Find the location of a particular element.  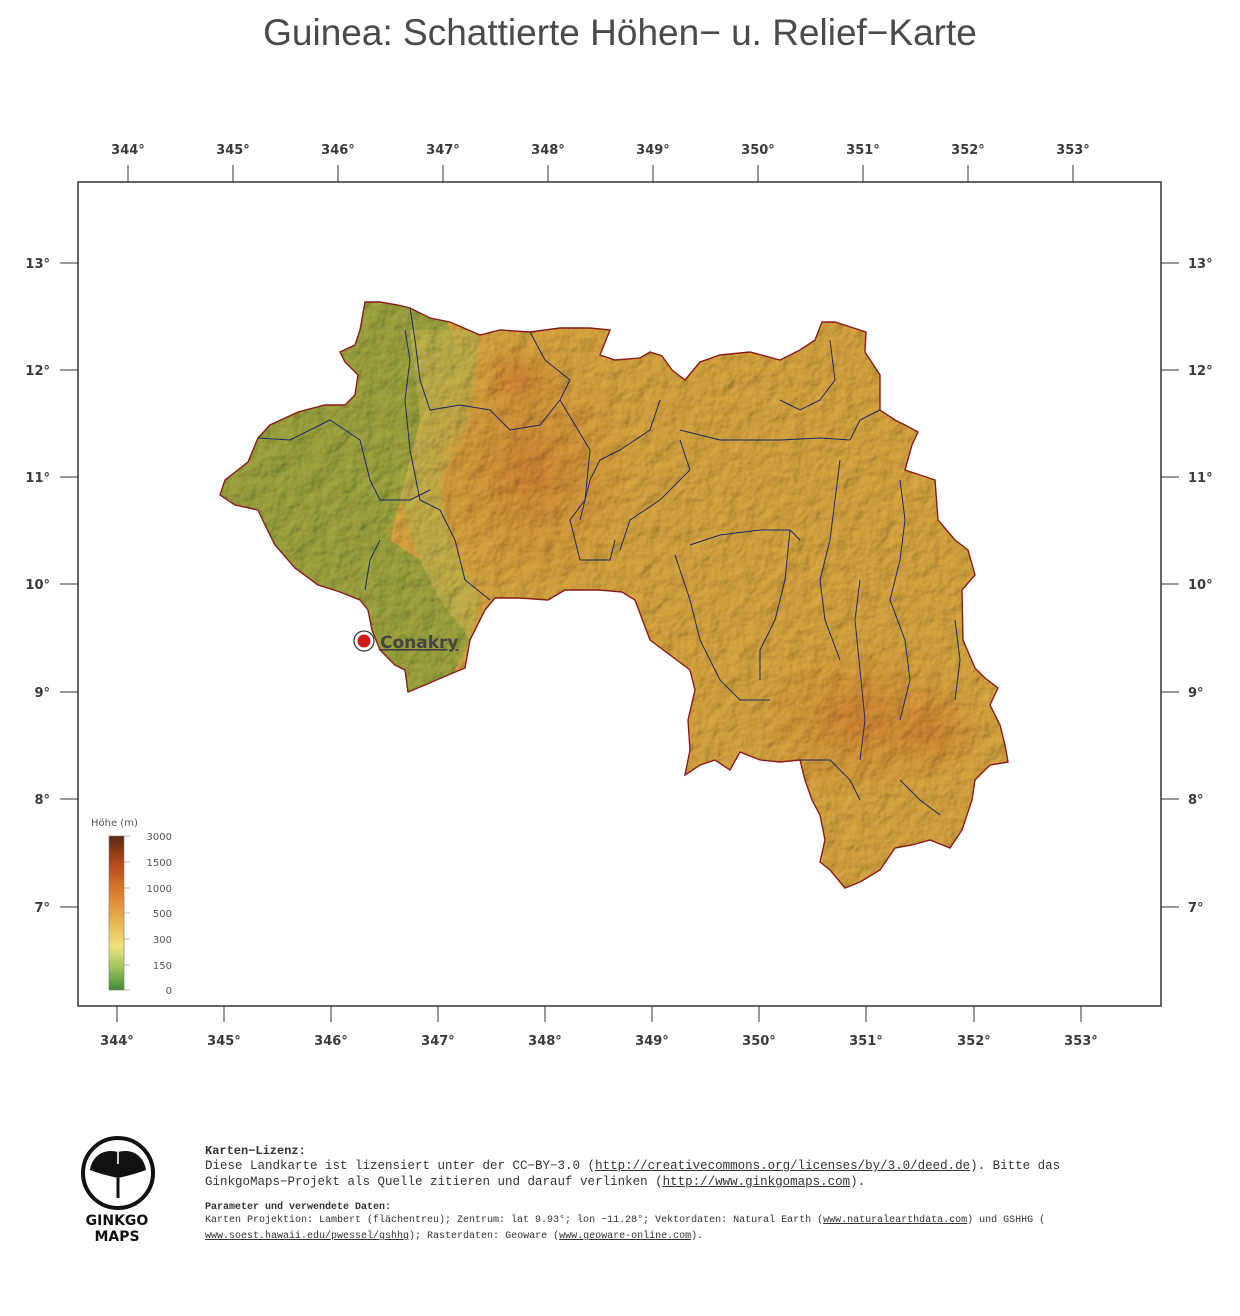

license-text: ). Bitte das is located at coordinates (1015, 1166).